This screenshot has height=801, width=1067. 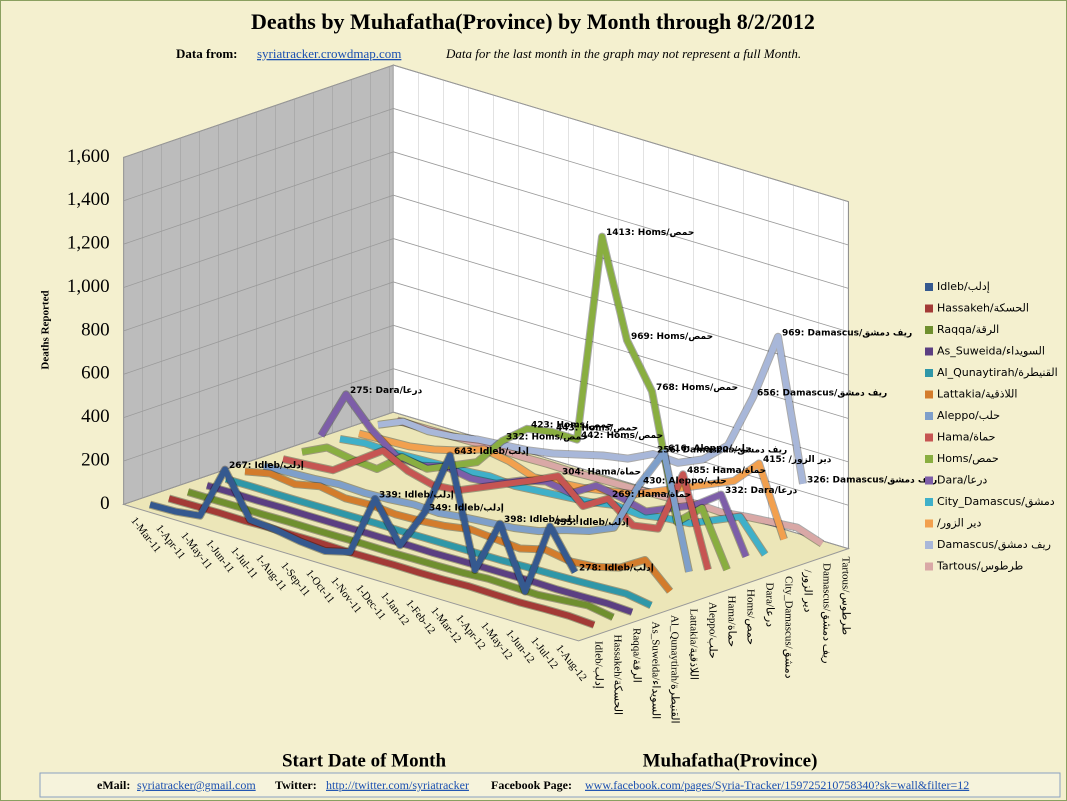 What do you see at coordinates (797, 460) in the screenshot?
I see `data-label: 415: /دير الزور` at bounding box center [797, 460].